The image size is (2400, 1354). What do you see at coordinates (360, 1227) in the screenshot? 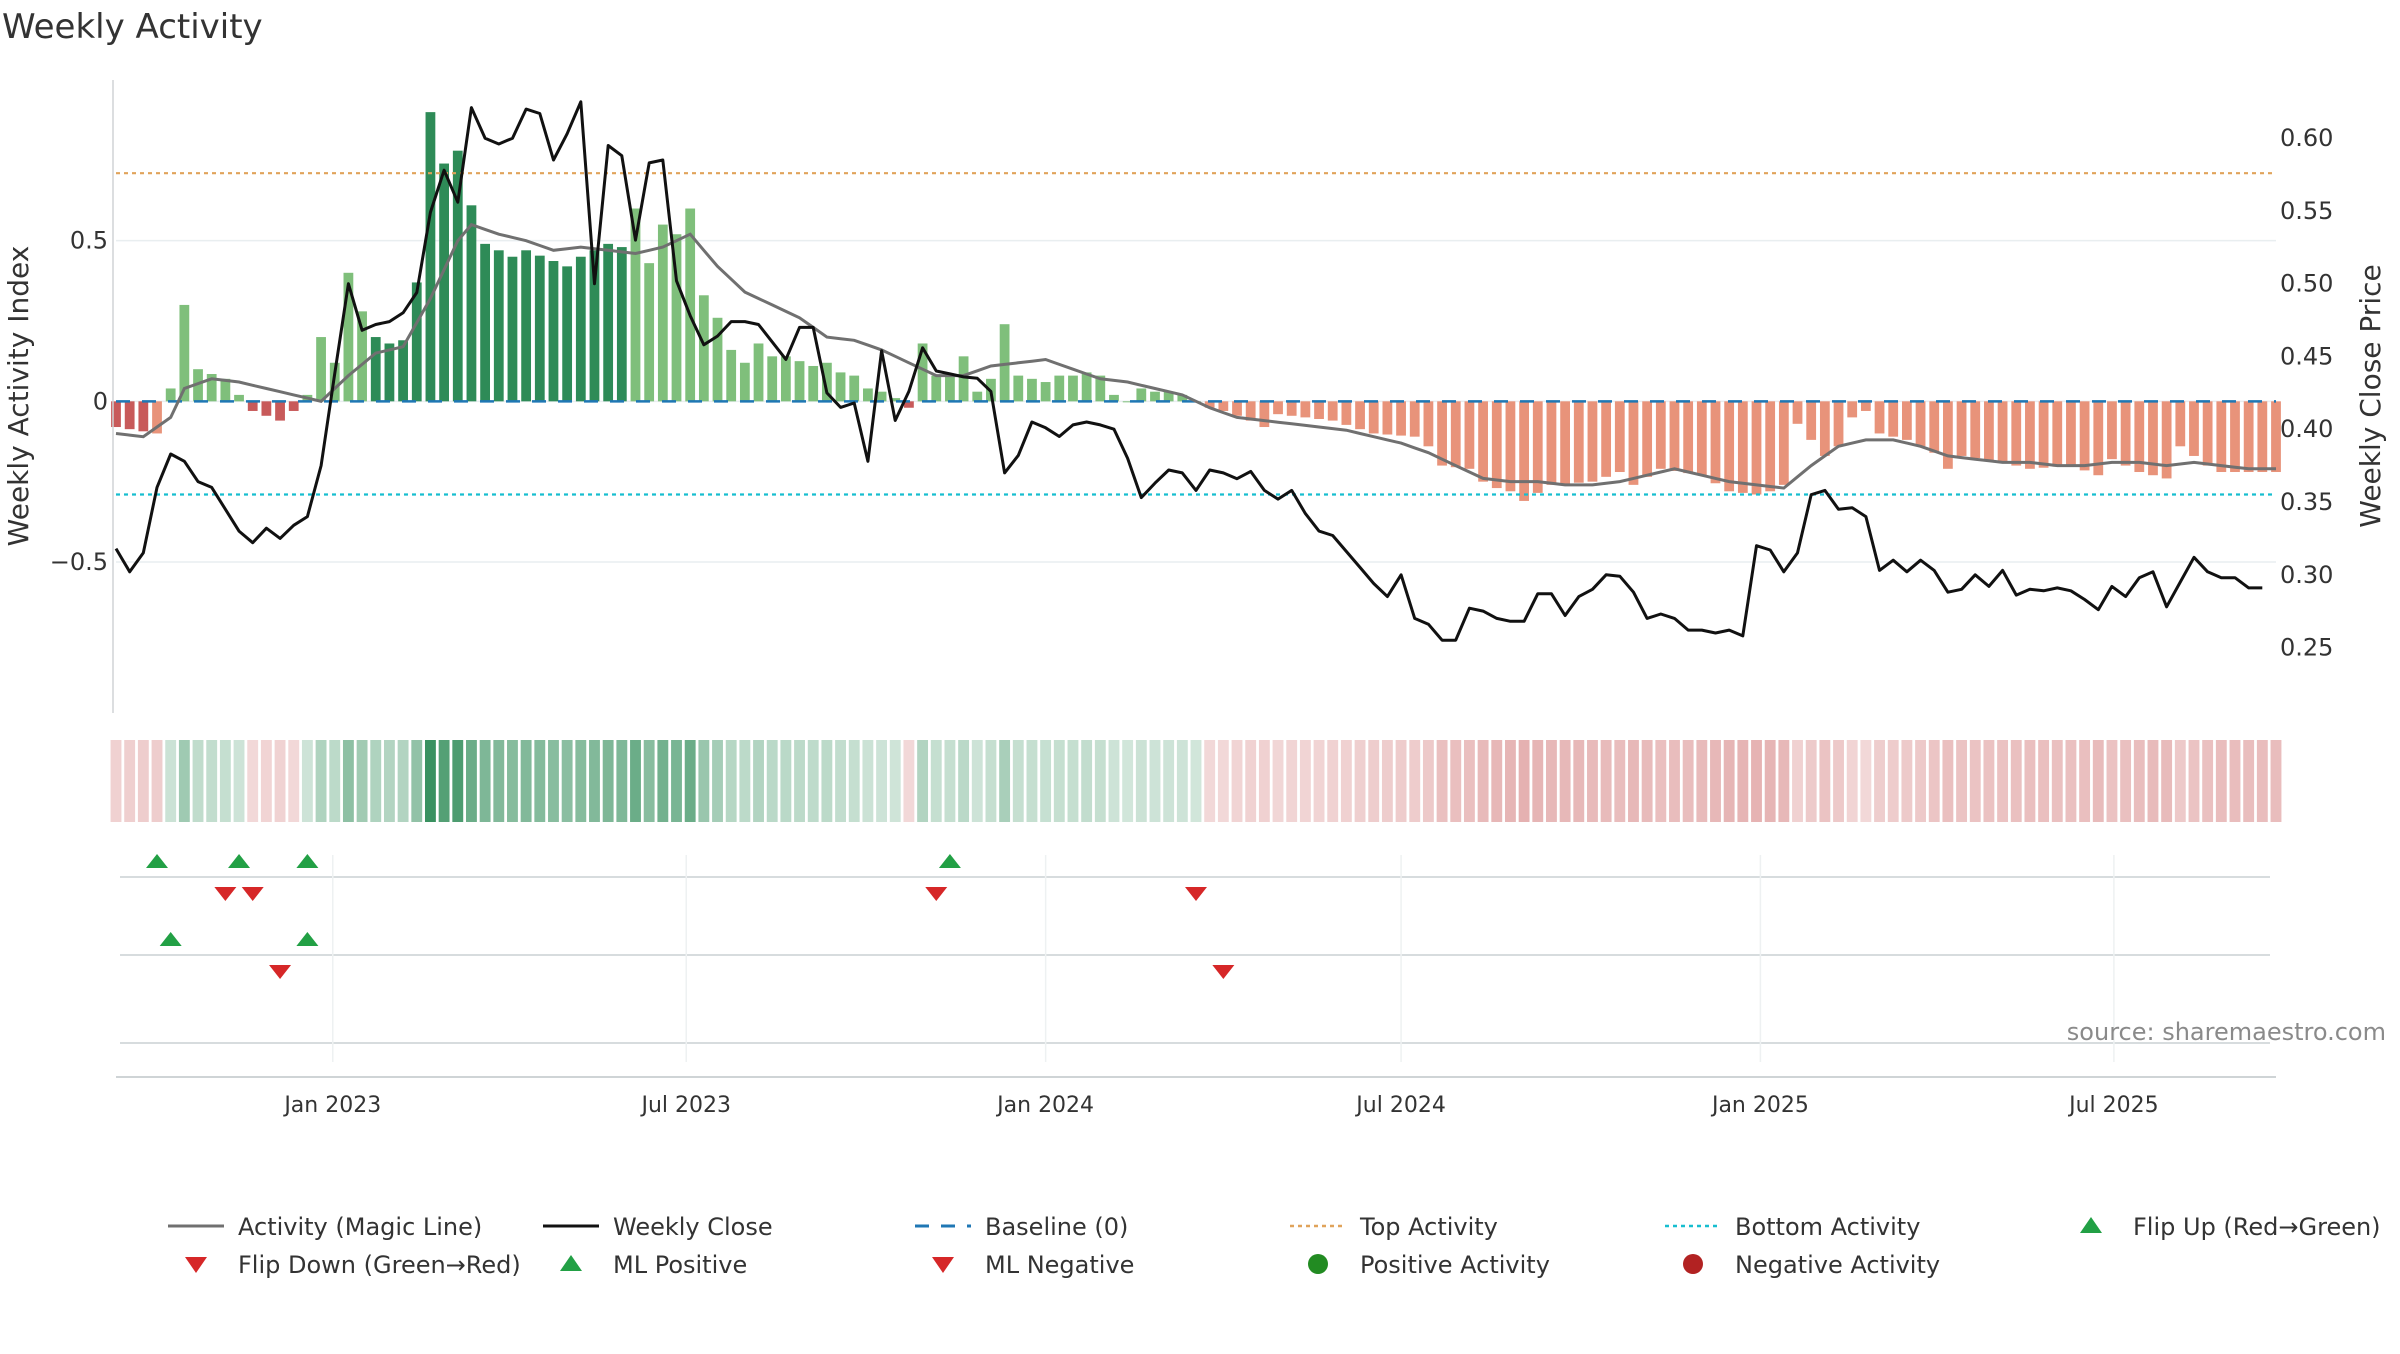
I see `legend-label: Activity (Magic Line)` at bounding box center [360, 1227].